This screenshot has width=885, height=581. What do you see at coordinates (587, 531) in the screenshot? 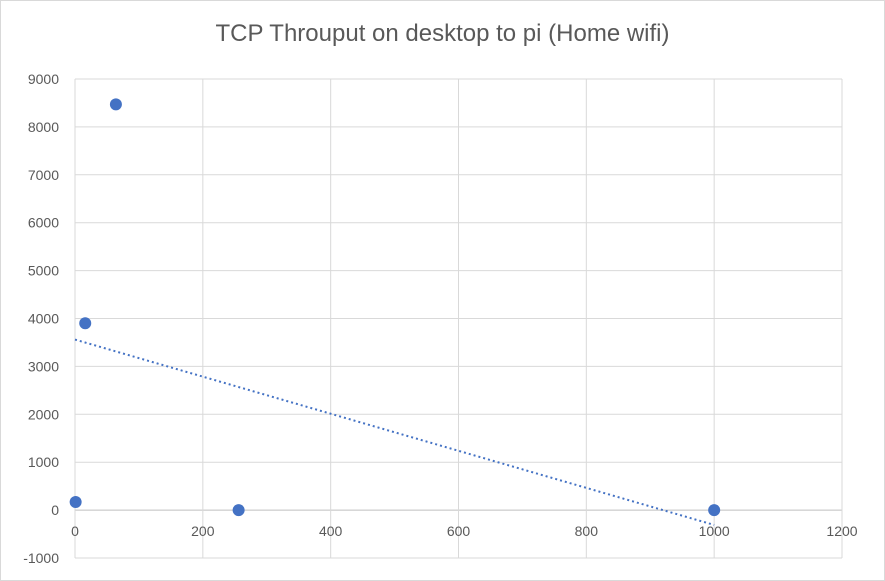
I see `x-tick-label: 800` at bounding box center [587, 531].